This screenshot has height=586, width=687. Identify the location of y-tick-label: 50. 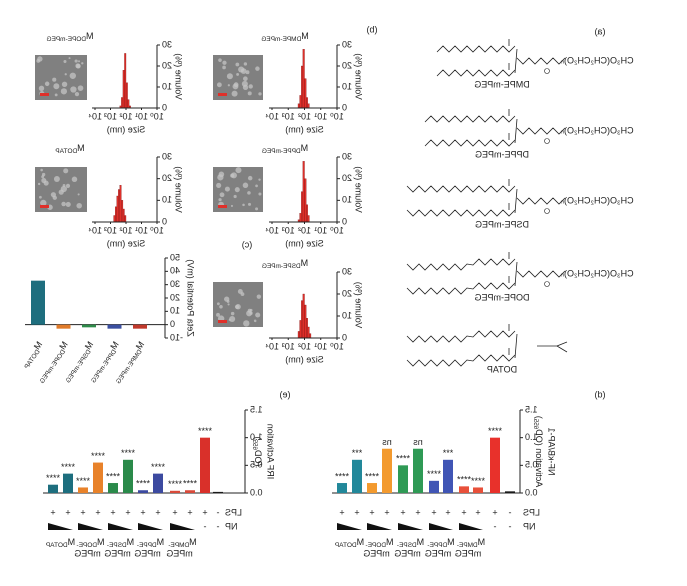
(175, 257).